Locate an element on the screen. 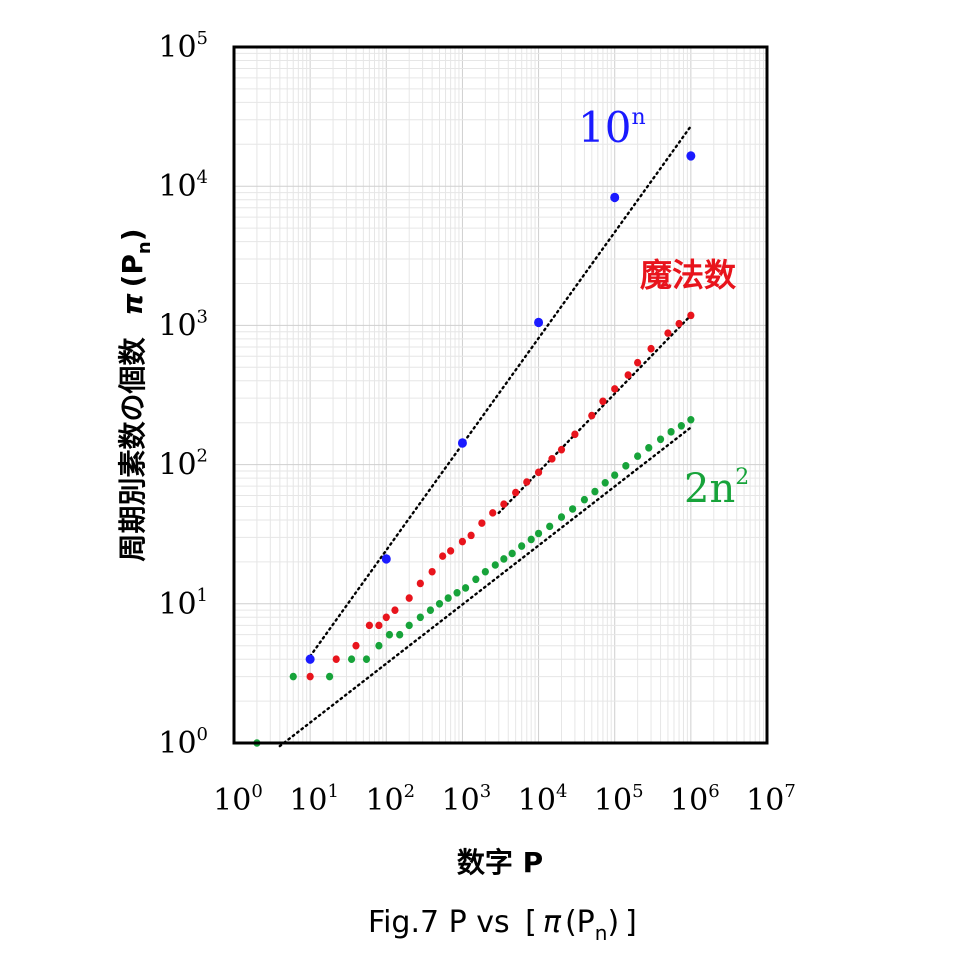  x-axis-label: 数字 P is located at coordinates (500, 862).